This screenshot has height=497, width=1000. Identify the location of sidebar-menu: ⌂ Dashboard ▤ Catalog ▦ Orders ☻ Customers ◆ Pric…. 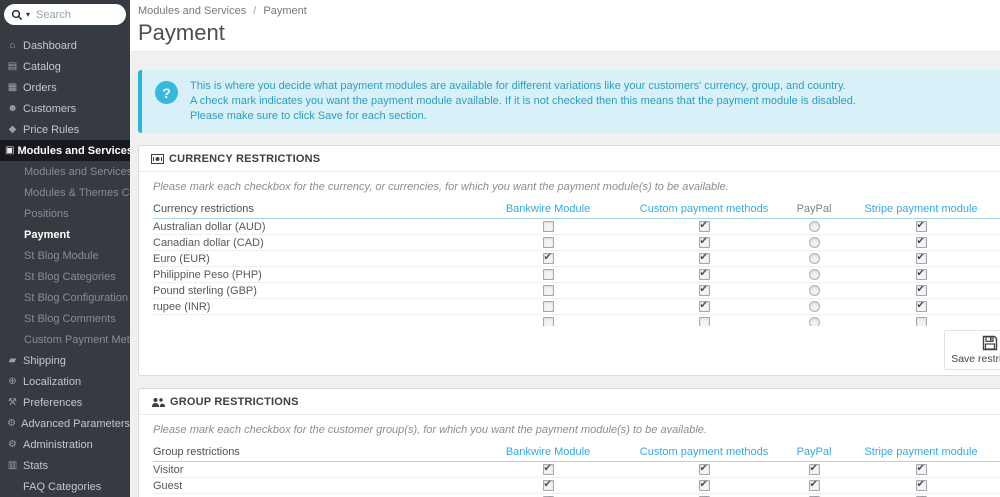
(65, 266).